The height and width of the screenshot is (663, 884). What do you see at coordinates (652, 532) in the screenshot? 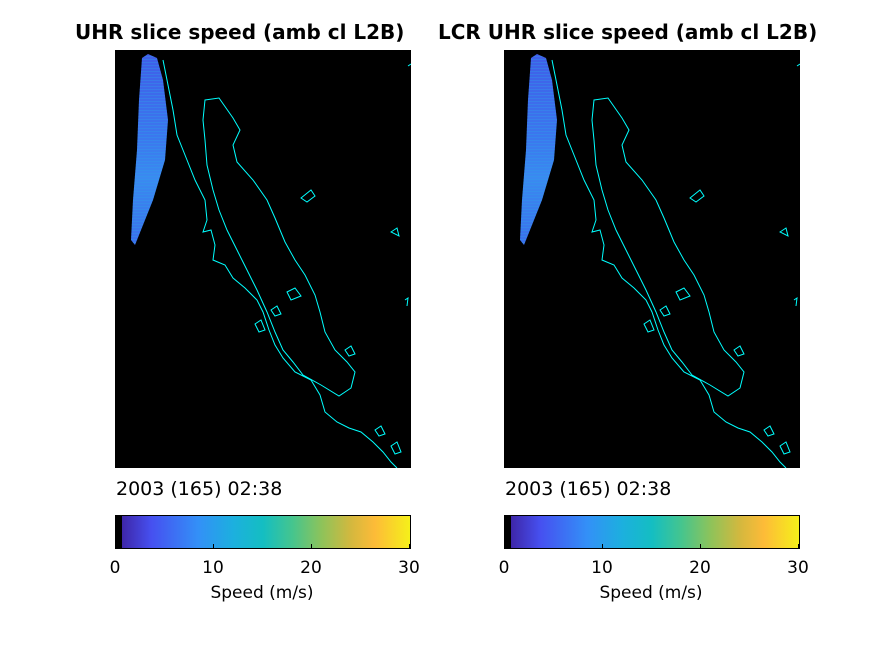
I see `colorbar-right` at bounding box center [652, 532].